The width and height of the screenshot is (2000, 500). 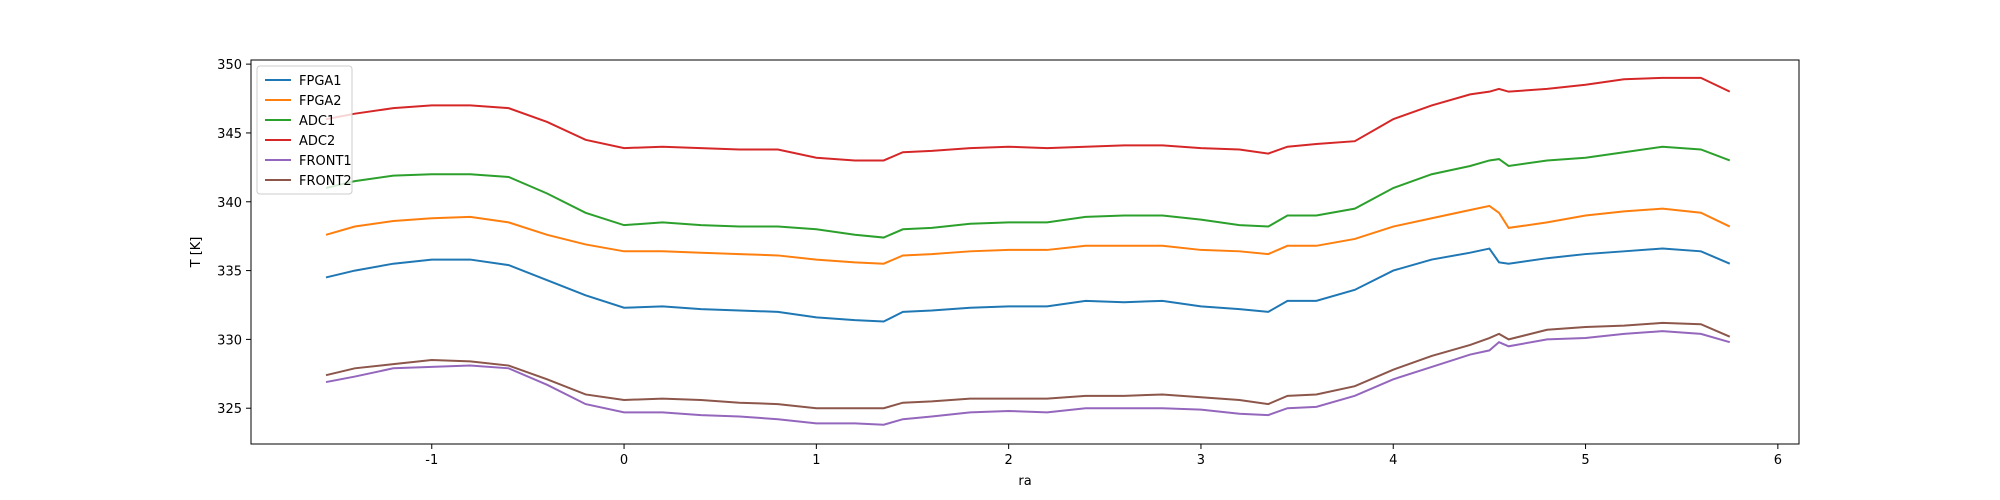 What do you see at coordinates (1009, 460) in the screenshot?
I see `x-tick-label: 2` at bounding box center [1009, 460].